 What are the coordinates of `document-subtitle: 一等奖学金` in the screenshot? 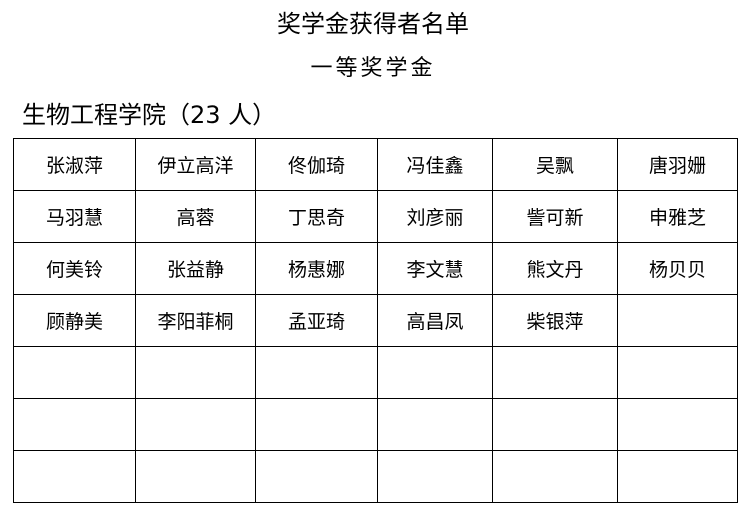 It's located at (373, 68).